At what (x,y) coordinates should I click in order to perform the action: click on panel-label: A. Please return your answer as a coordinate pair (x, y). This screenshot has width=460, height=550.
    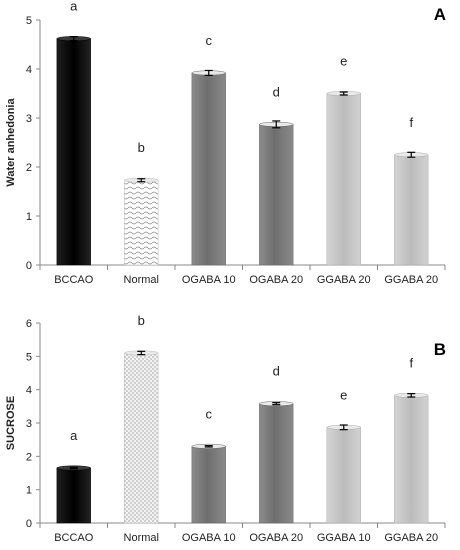
    Looking at the image, I should click on (440, 14).